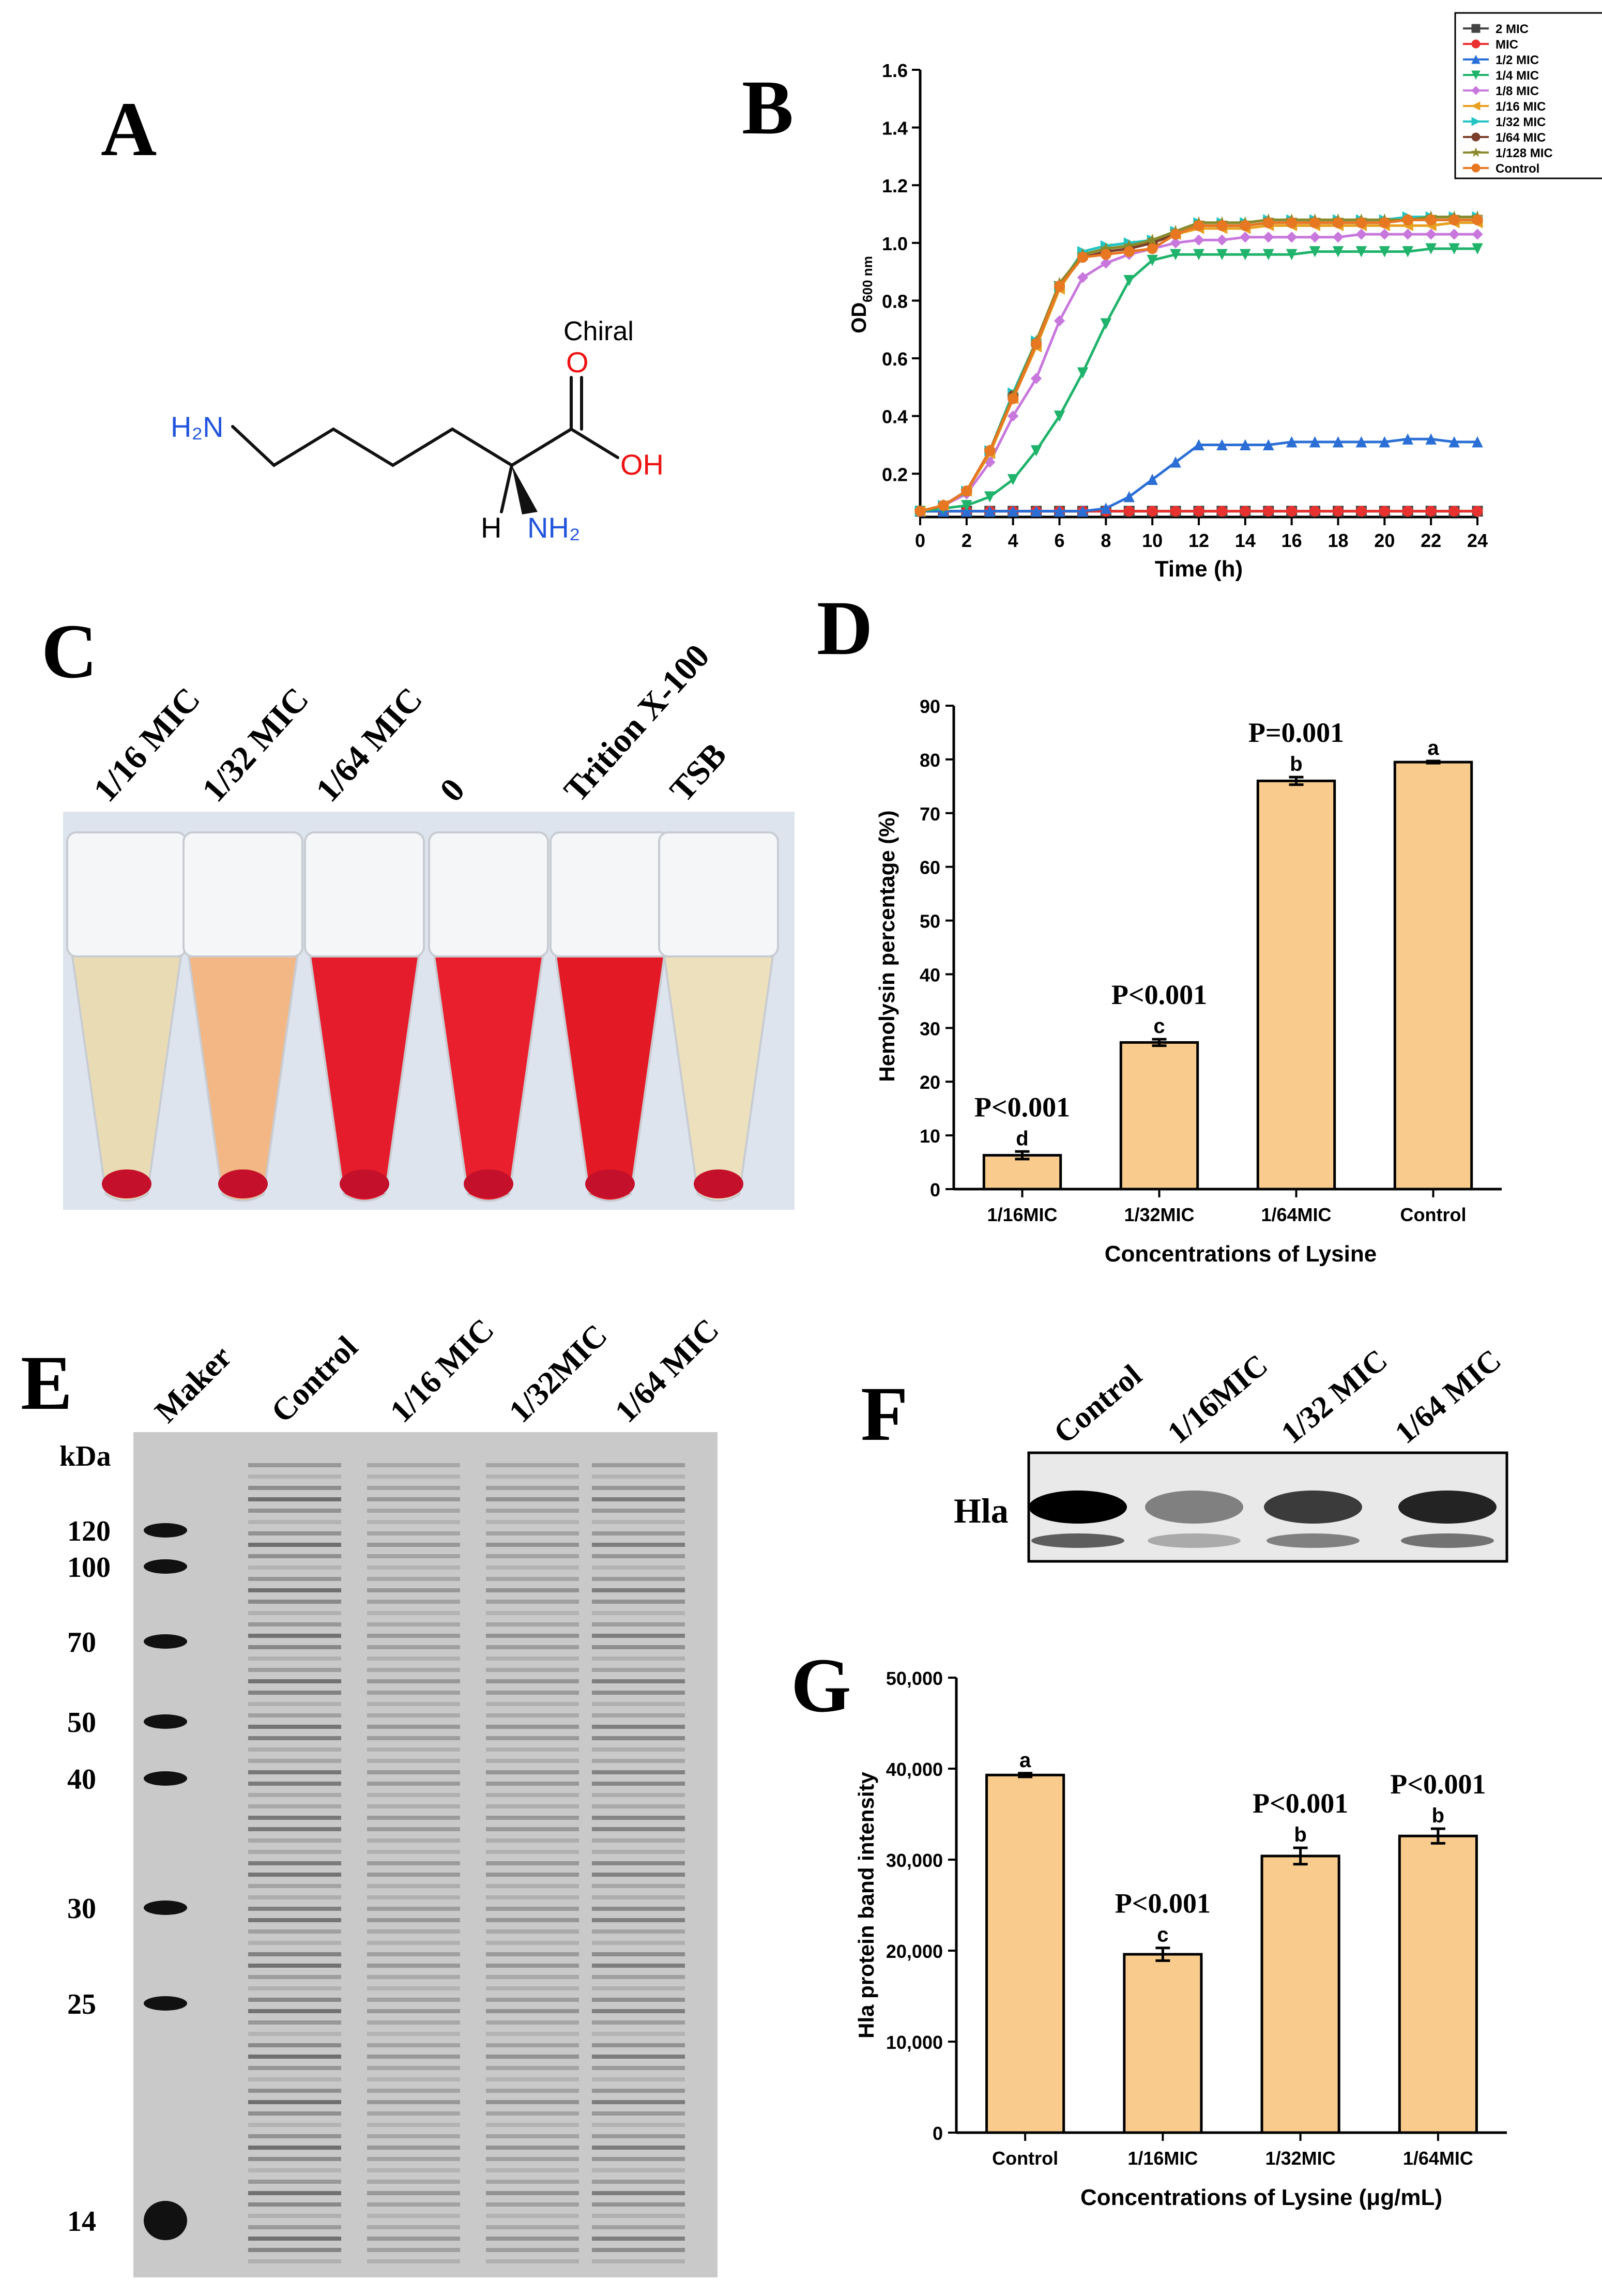 Image resolution: width=1602 pixels, height=2296 pixels. What do you see at coordinates (1334, 1396) in the screenshot?
I see `blot-lane-label: 1/32 MIC` at bounding box center [1334, 1396].